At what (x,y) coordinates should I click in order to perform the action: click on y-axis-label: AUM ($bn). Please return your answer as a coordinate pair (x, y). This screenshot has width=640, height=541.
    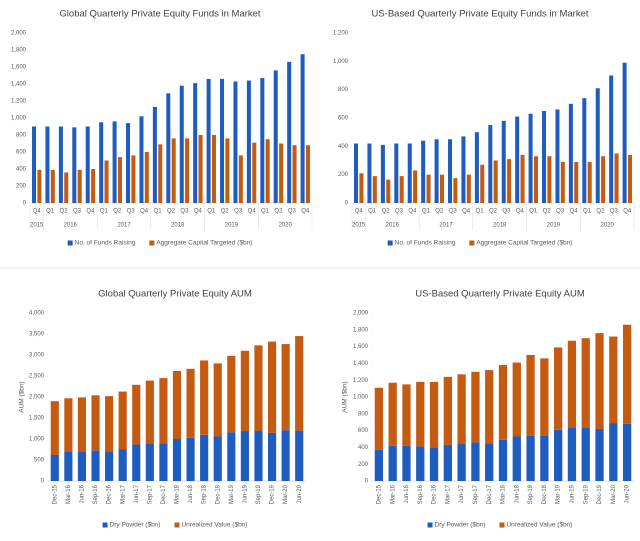
    Looking at the image, I should click on (22, 396).